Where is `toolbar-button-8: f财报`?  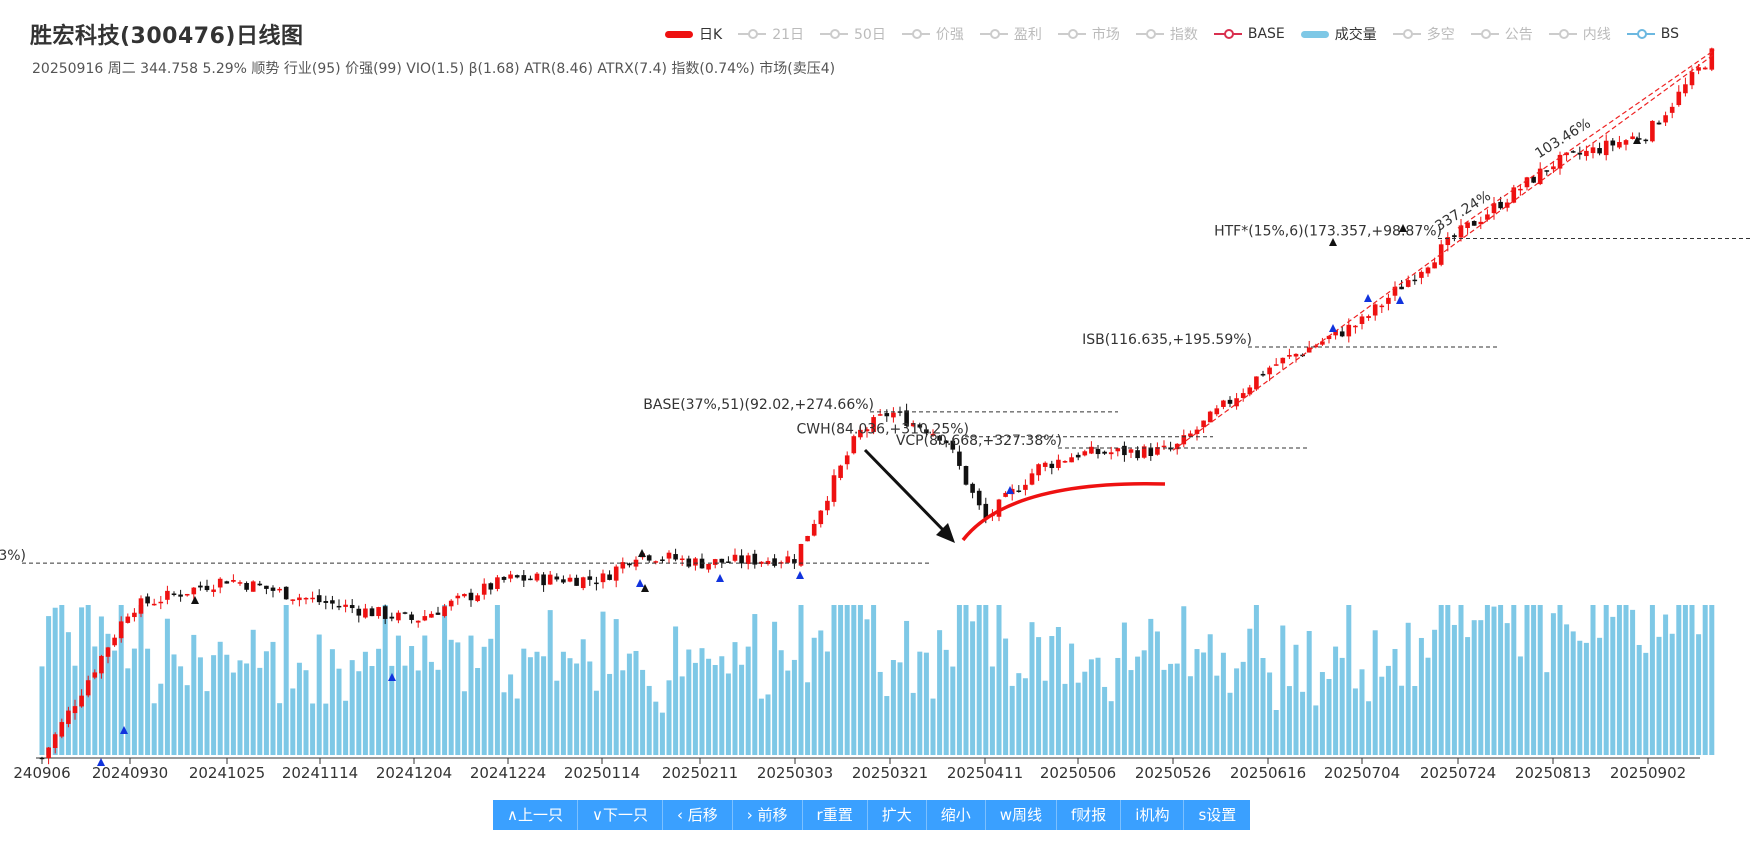
toolbar-button-8: f财报 is located at coordinates (1089, 815).